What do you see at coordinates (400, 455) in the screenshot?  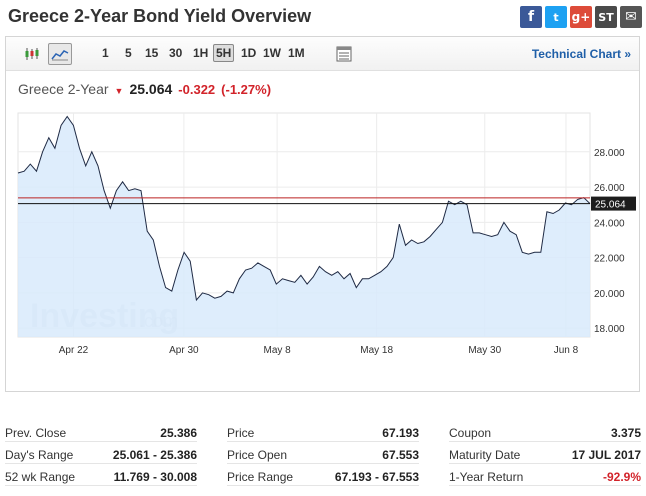 I see `stat-value: 67.553` at bounding box center [400, 455].